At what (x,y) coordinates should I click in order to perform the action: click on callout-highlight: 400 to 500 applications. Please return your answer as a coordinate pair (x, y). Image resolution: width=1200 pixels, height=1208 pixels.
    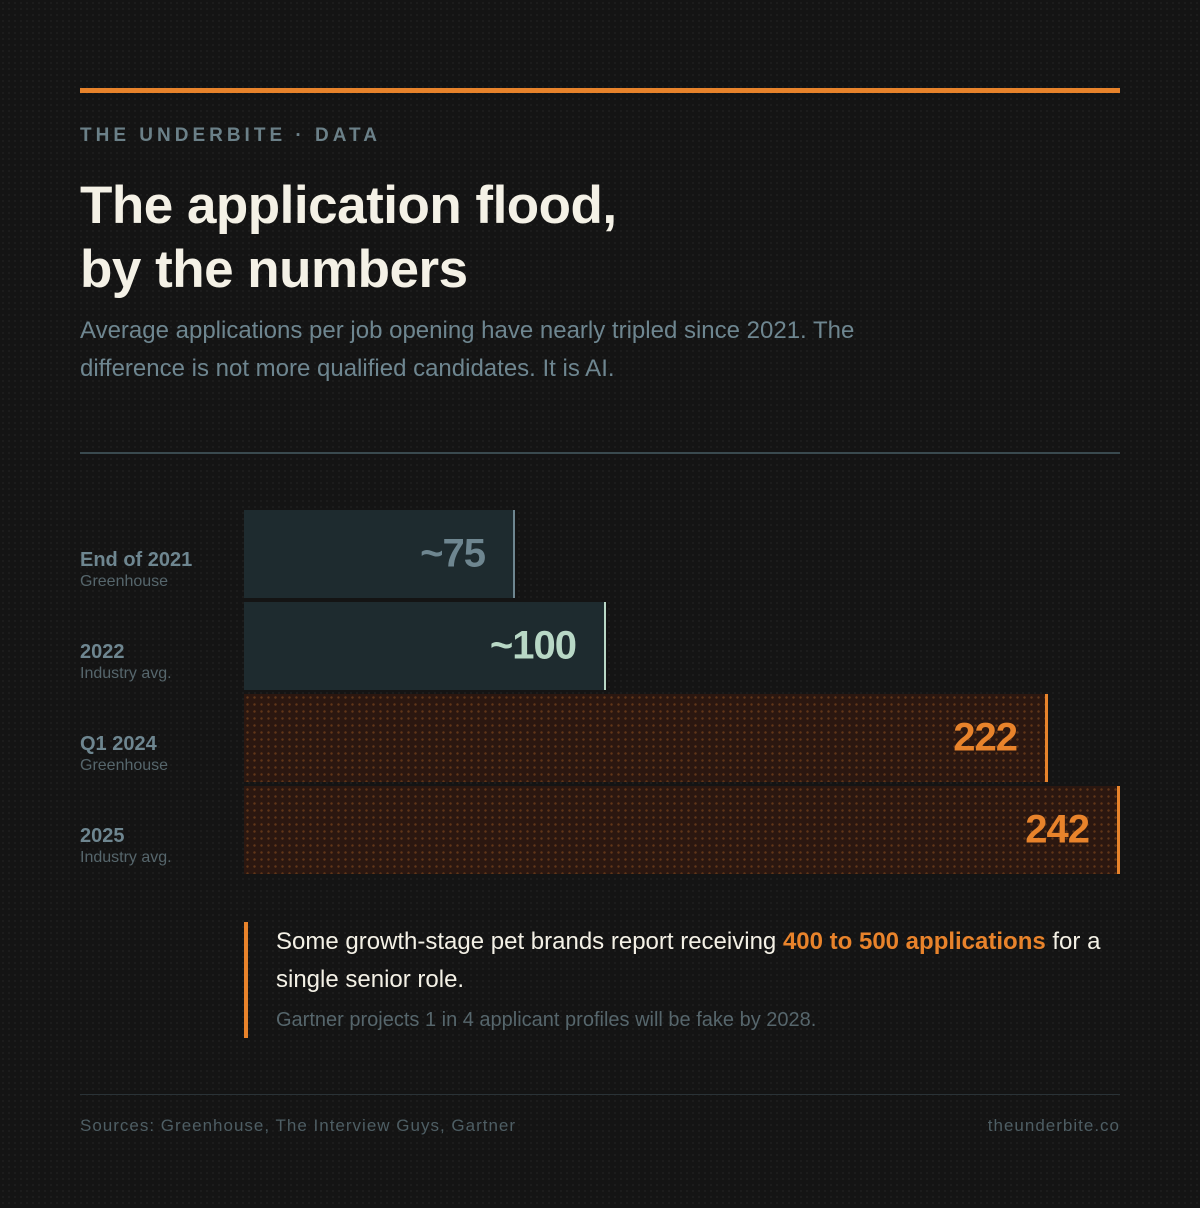
    Looking at the image, I should click on (914, 941).